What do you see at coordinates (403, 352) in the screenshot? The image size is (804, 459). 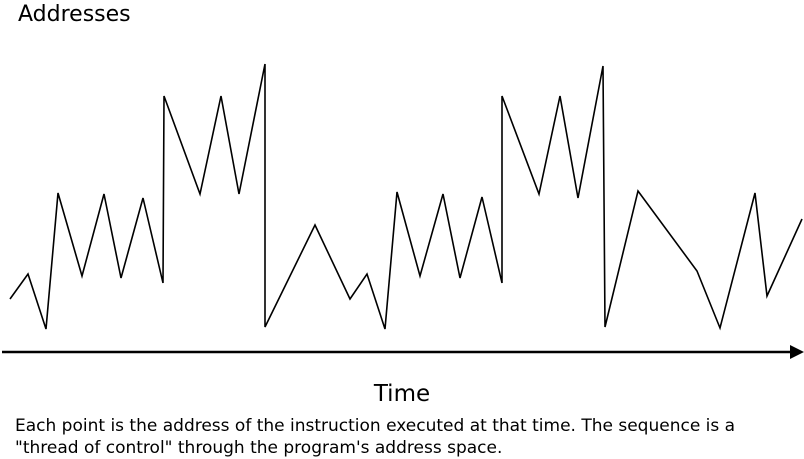 I see `time-axis-arrow` at bounding box center [403, 352].